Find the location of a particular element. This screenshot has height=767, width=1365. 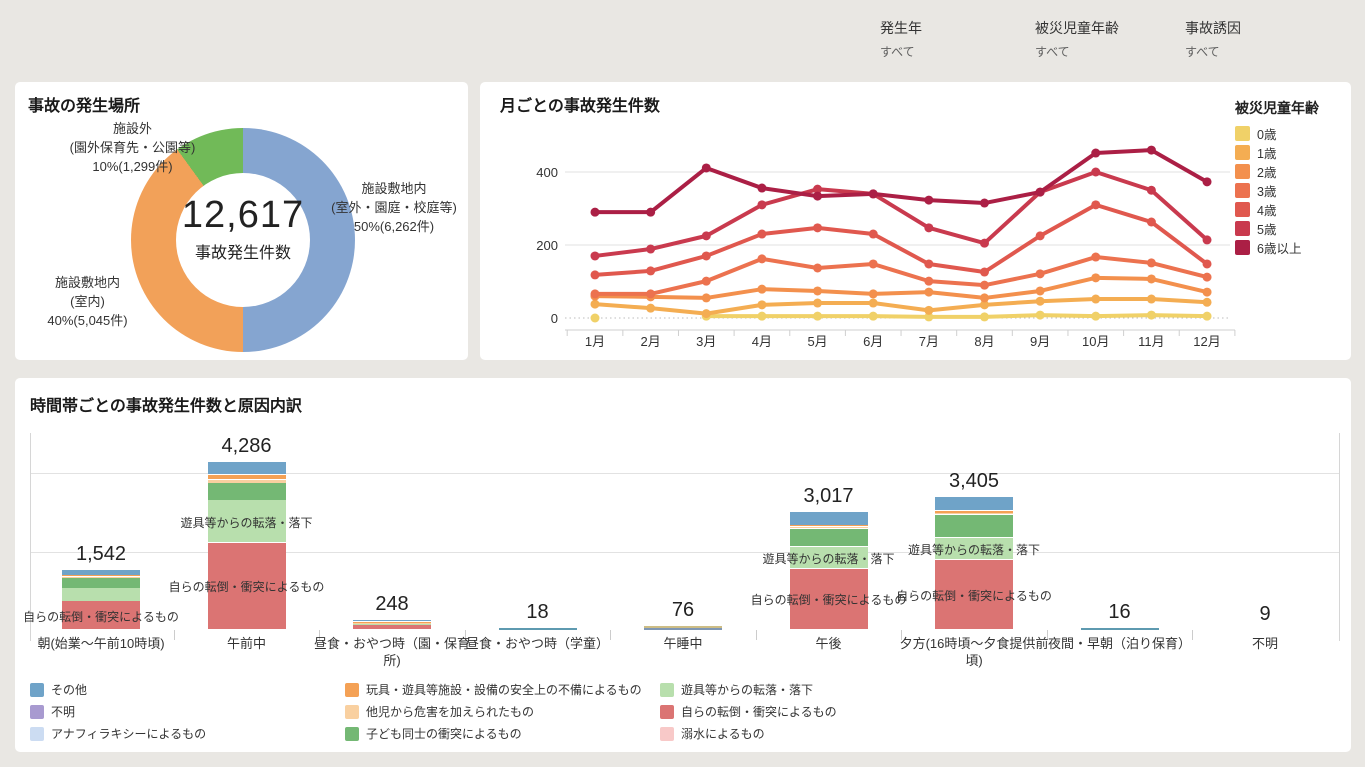

line-point-6歳以上-8月 is located at coordinates (984, 203).